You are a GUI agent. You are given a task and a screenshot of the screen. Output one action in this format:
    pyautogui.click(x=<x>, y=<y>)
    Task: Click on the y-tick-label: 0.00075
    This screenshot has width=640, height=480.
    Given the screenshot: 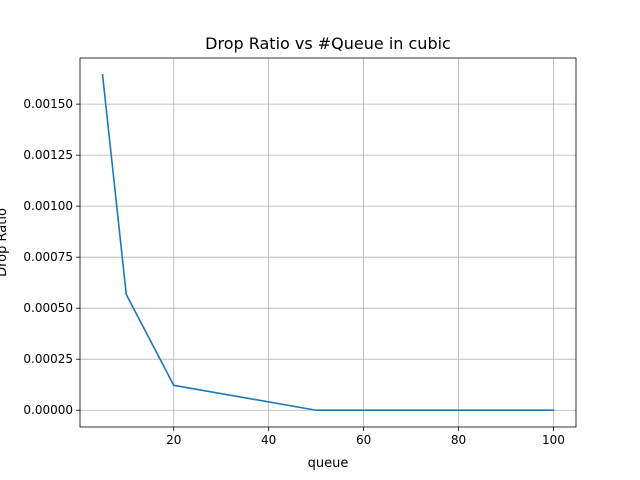 What is the action you would take?
    pyautogui.click(x=48, y=257)
    